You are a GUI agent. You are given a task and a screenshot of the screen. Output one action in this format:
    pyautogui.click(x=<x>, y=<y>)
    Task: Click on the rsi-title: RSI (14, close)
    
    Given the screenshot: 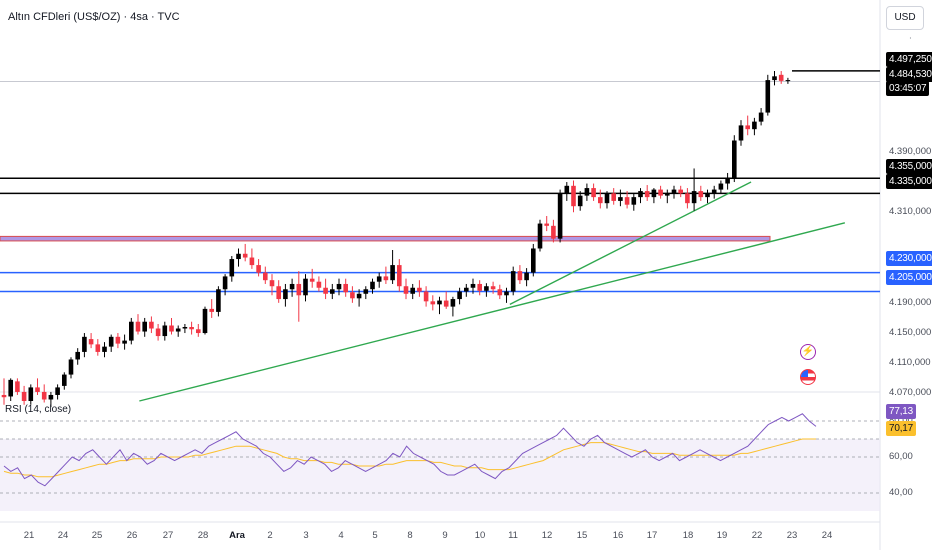 What is the action you would take?
    pyautogui.click(x=38, y=409)
    